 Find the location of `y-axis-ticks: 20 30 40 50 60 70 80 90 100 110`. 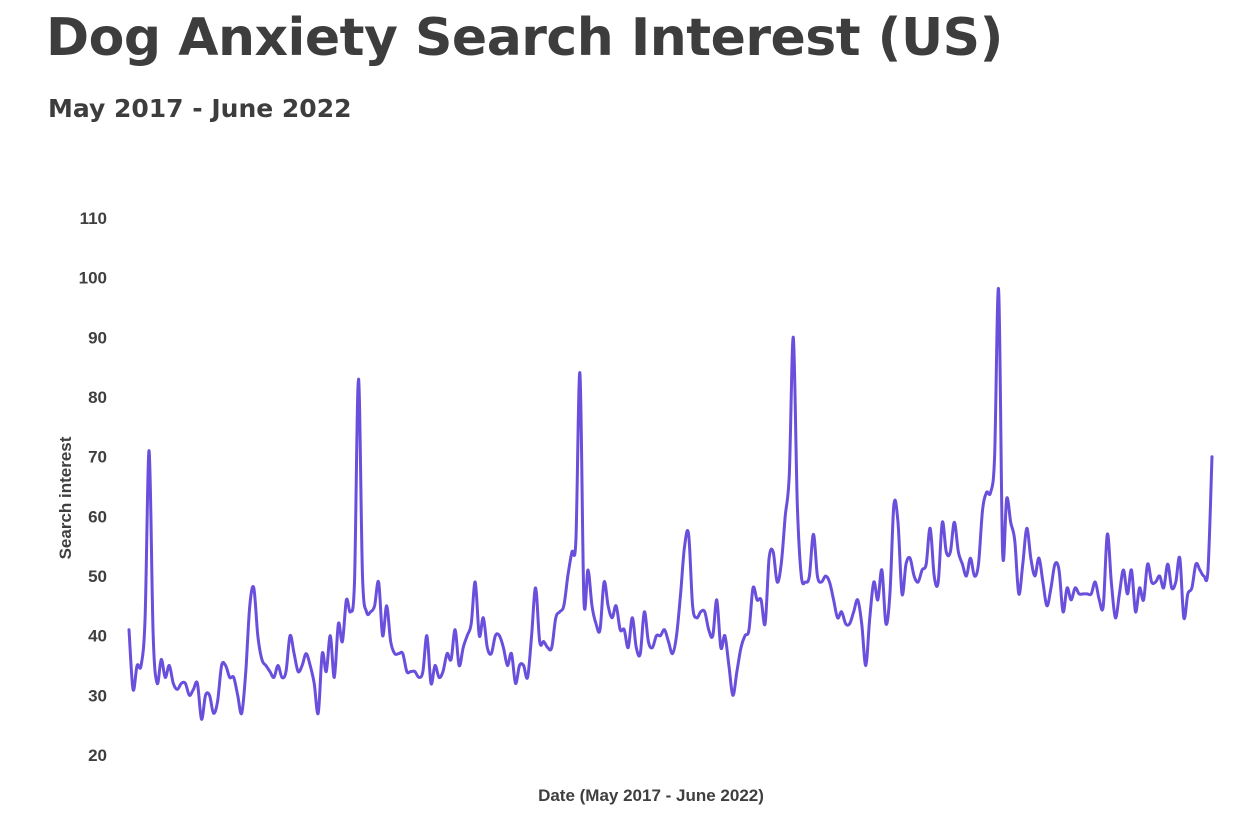

y-axis-ticks: 20 30 40 50 60 70 80 90 100 110 is located at coordinates (93, 487).